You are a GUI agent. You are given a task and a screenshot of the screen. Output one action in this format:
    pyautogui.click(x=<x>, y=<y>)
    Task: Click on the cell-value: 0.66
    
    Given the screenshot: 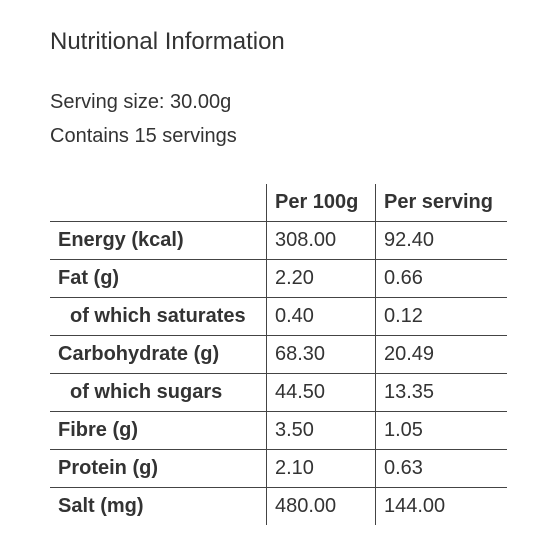 What is the action you would take?
    pyautogui.click(x=441, y=278)
    